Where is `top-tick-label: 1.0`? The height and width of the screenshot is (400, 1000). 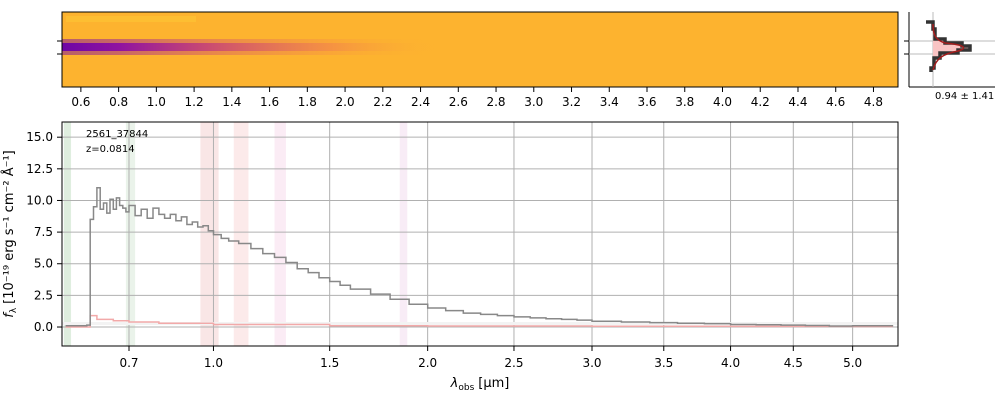
top-tick-label: 1.0 is located at coordinates (156, 102).